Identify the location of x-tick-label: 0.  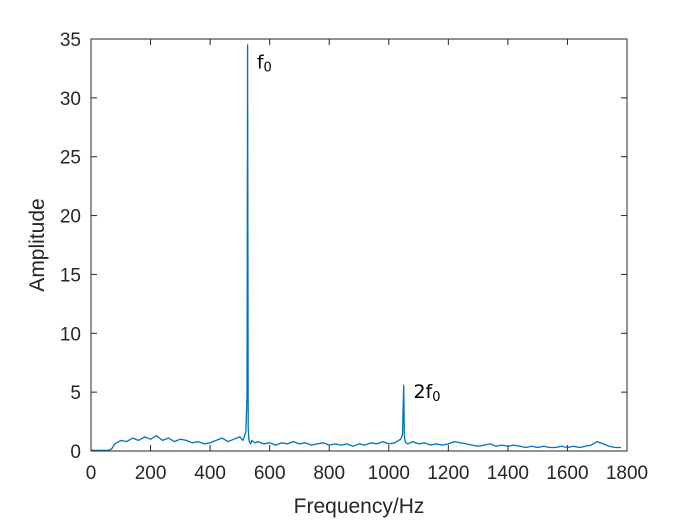
(91, 473).